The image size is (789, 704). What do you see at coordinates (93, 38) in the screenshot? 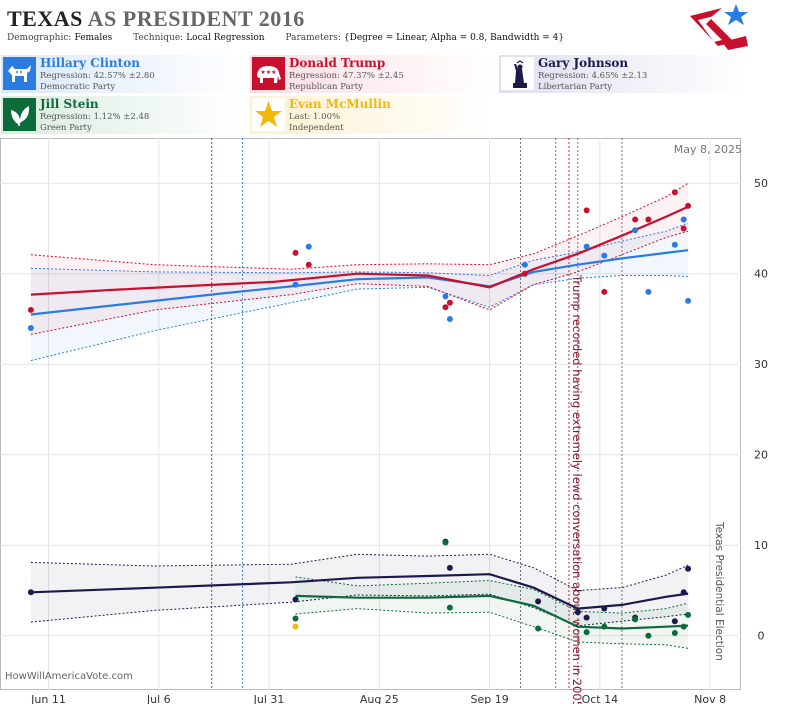
I see `demographic-value: Females` at bounding box center [93, 38].